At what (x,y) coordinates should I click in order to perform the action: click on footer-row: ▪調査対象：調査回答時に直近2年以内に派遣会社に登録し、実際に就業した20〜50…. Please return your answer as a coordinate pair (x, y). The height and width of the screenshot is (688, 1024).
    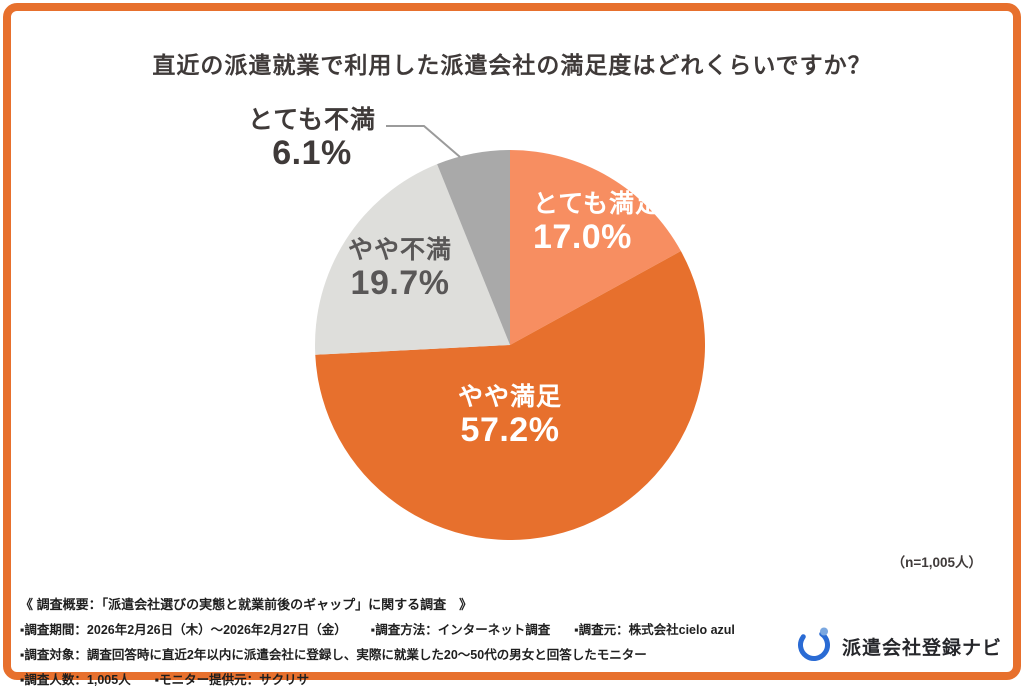
    Looking at the image, I should click on (407, 653).